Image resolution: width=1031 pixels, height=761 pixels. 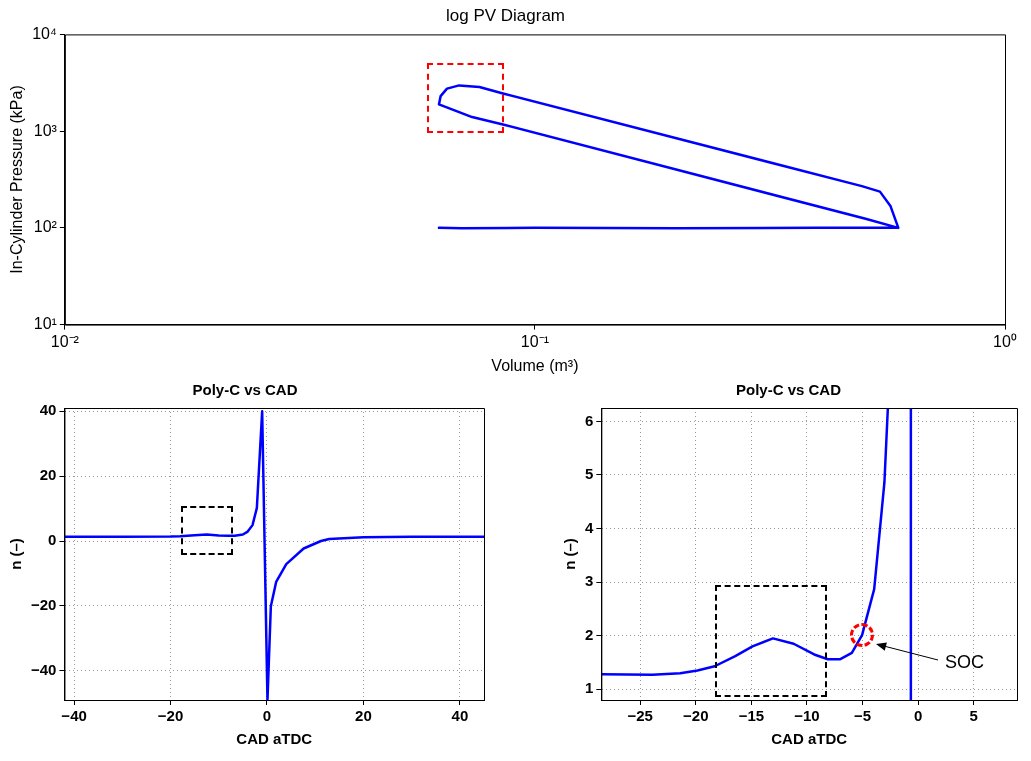 I want to click on annotation: SOC, so click(x=965, y=662).